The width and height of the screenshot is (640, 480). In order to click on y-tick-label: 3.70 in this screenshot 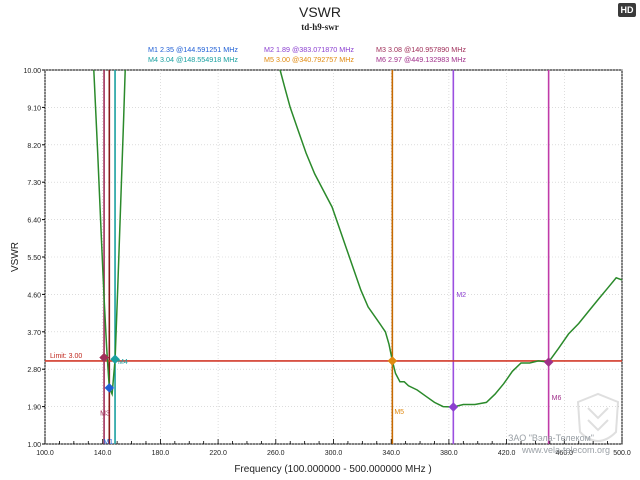, I will do `click(34, 333)`.